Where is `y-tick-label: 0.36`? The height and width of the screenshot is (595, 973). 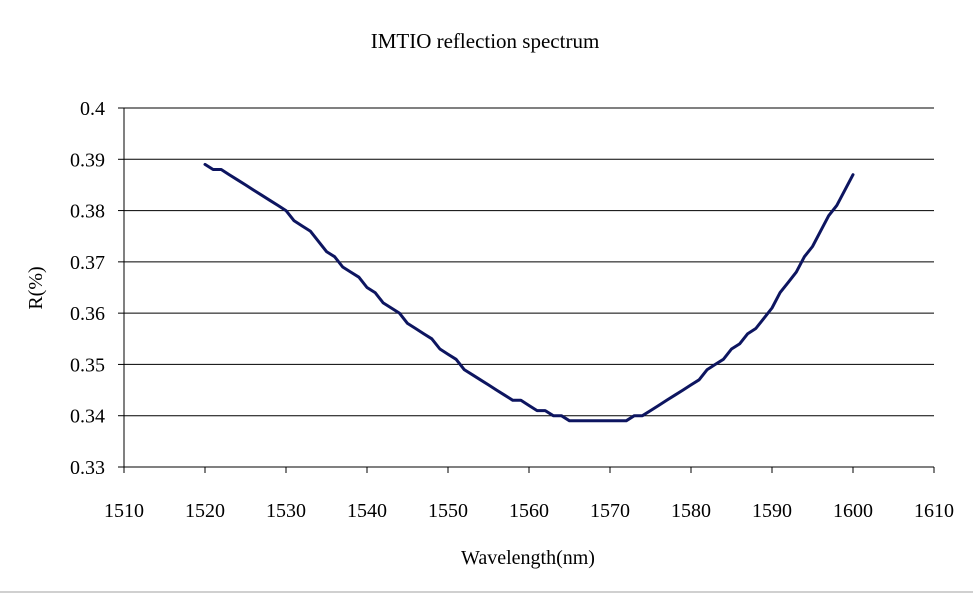
y-tick-label: 0.36 is located at coordinates (87, 314).